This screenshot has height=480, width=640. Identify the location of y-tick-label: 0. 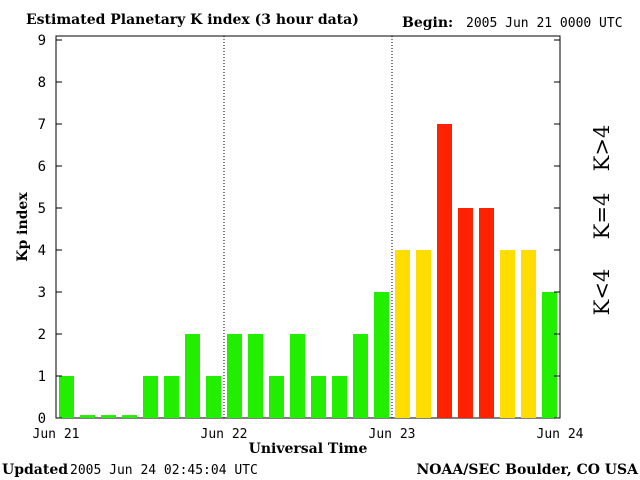
(42, 419).